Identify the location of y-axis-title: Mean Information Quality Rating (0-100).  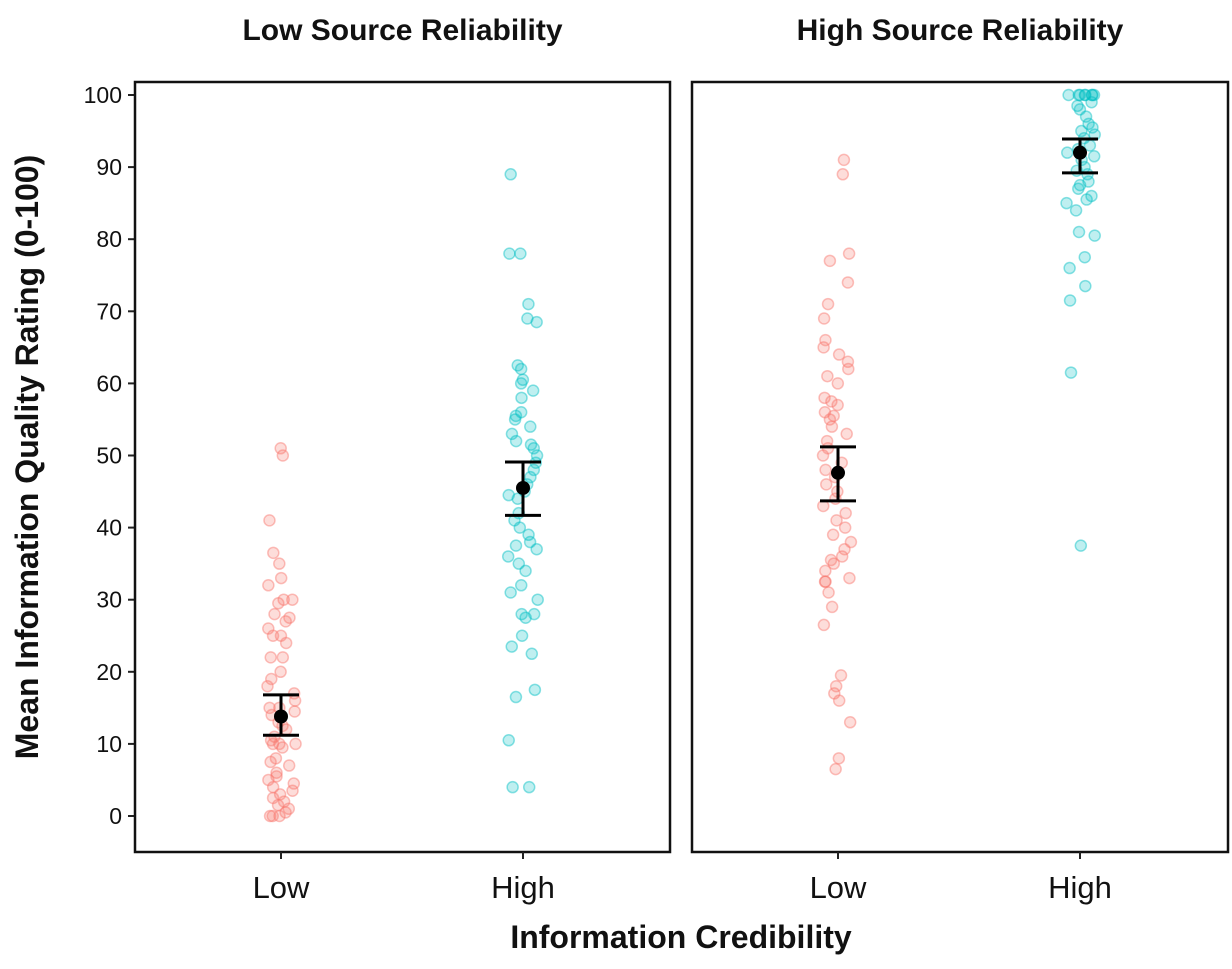
(27, 457).